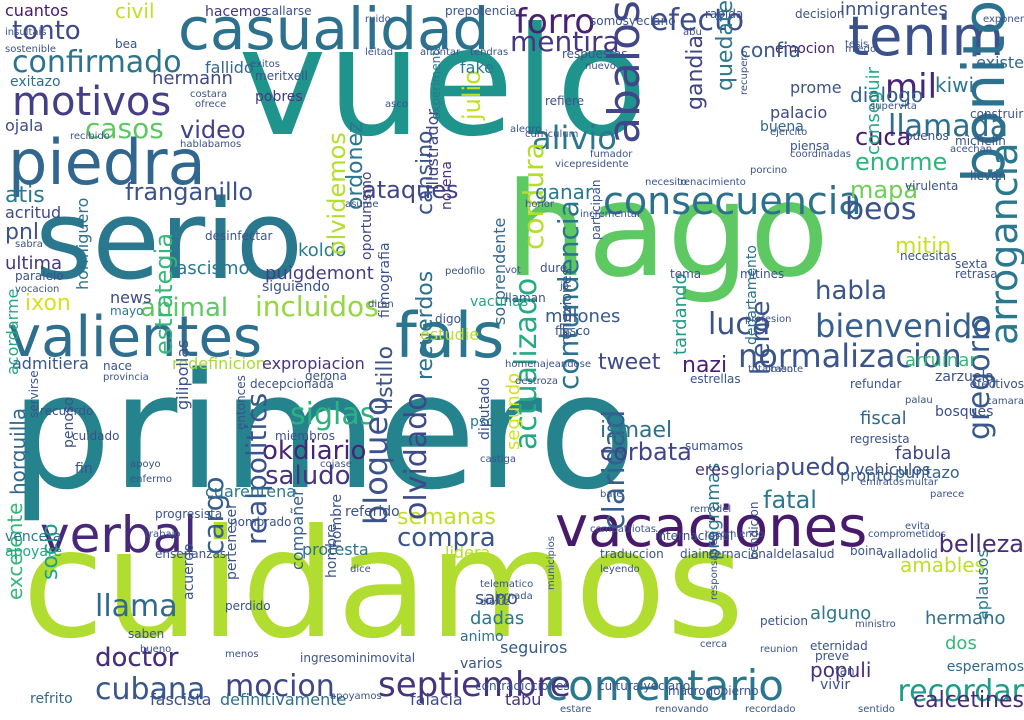 This screenshot has width=1024, height=720. I want to click on word-franganillo: franganillo, so click(189, 192).